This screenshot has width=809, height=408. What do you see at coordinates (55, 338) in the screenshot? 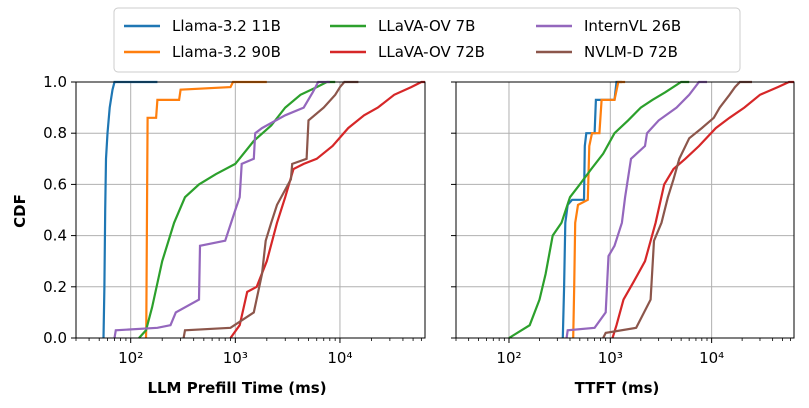
I see `y-tick-label: 0.0` at bounding box center [55, 338].